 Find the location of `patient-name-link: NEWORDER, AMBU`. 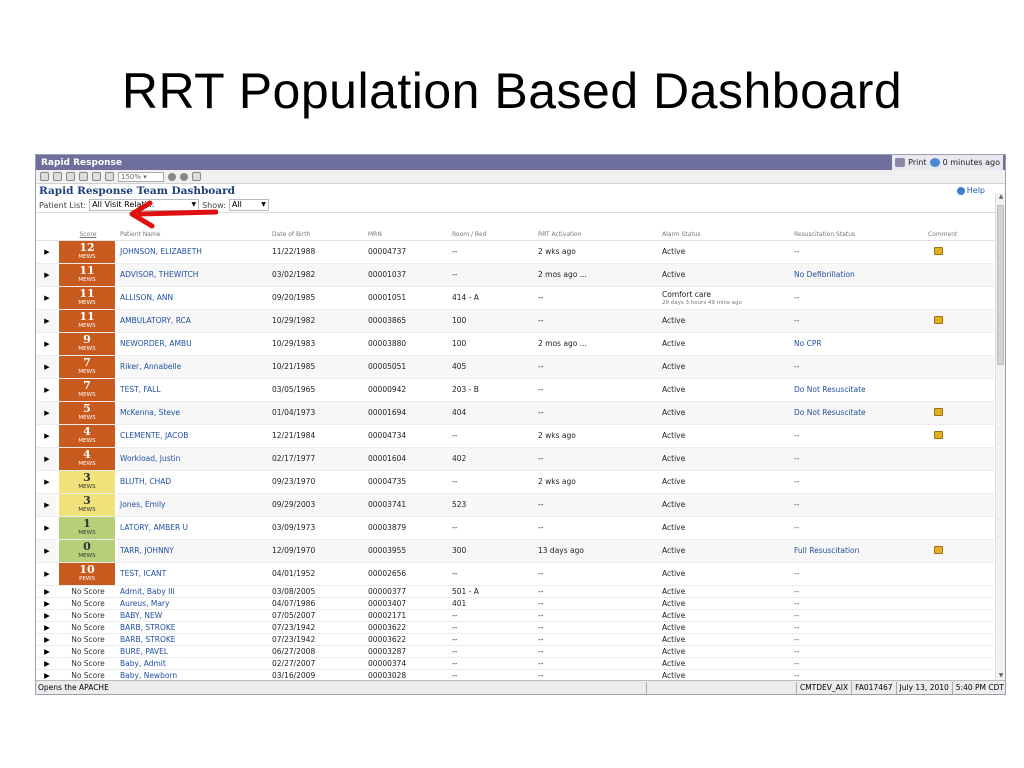

patient-name-link: NEWORDER, AMBU is located at coordinates (194, 344).